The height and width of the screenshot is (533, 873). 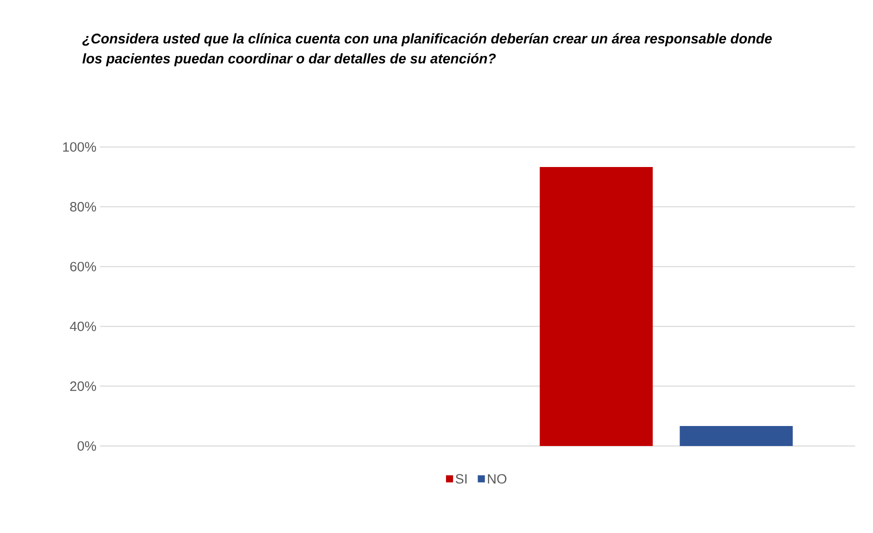 What do you see at coordinates (83, 327) in the screenshot?
I see `y-tick-label: 40%` at bounding box center [83, 327].